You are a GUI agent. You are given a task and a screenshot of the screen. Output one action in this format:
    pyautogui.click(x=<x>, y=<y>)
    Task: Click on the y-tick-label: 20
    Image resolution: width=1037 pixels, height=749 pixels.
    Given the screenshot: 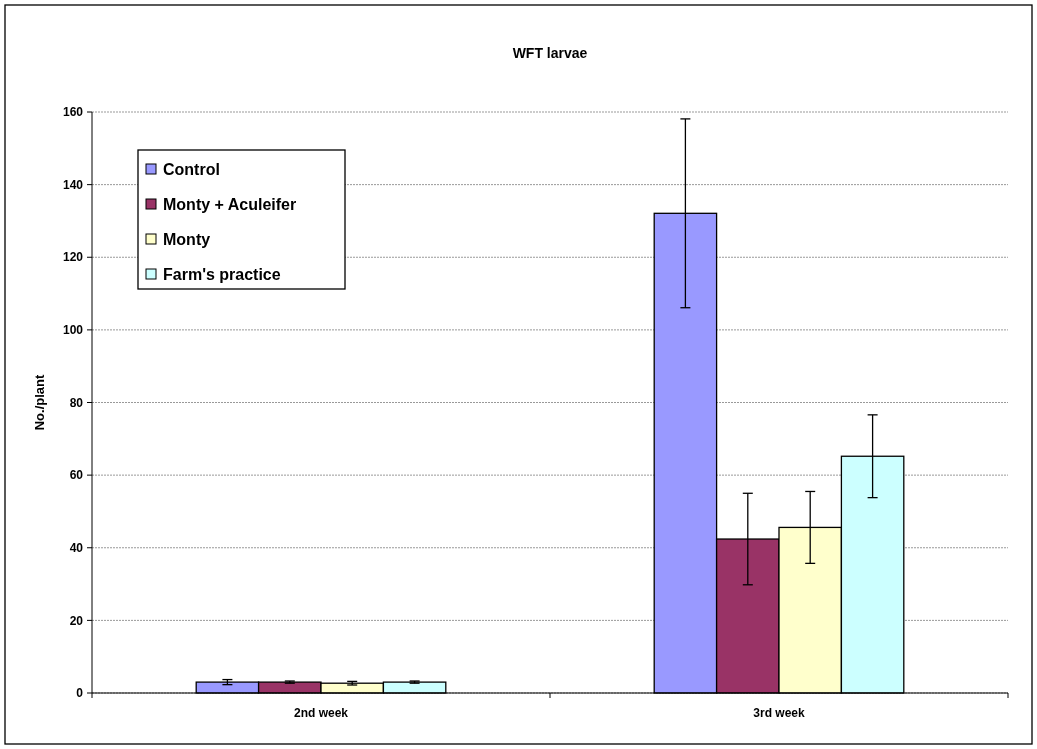 What is the action you would take?
    pyautogui.click(x=76, y=620)
    